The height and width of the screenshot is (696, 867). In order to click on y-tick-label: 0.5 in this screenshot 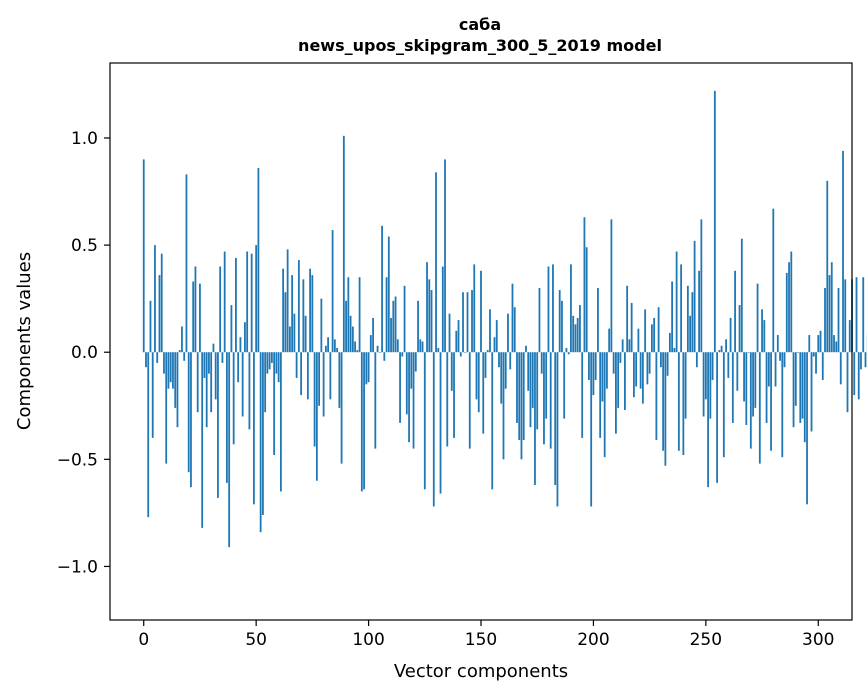, I will do `click(84, 246)`.